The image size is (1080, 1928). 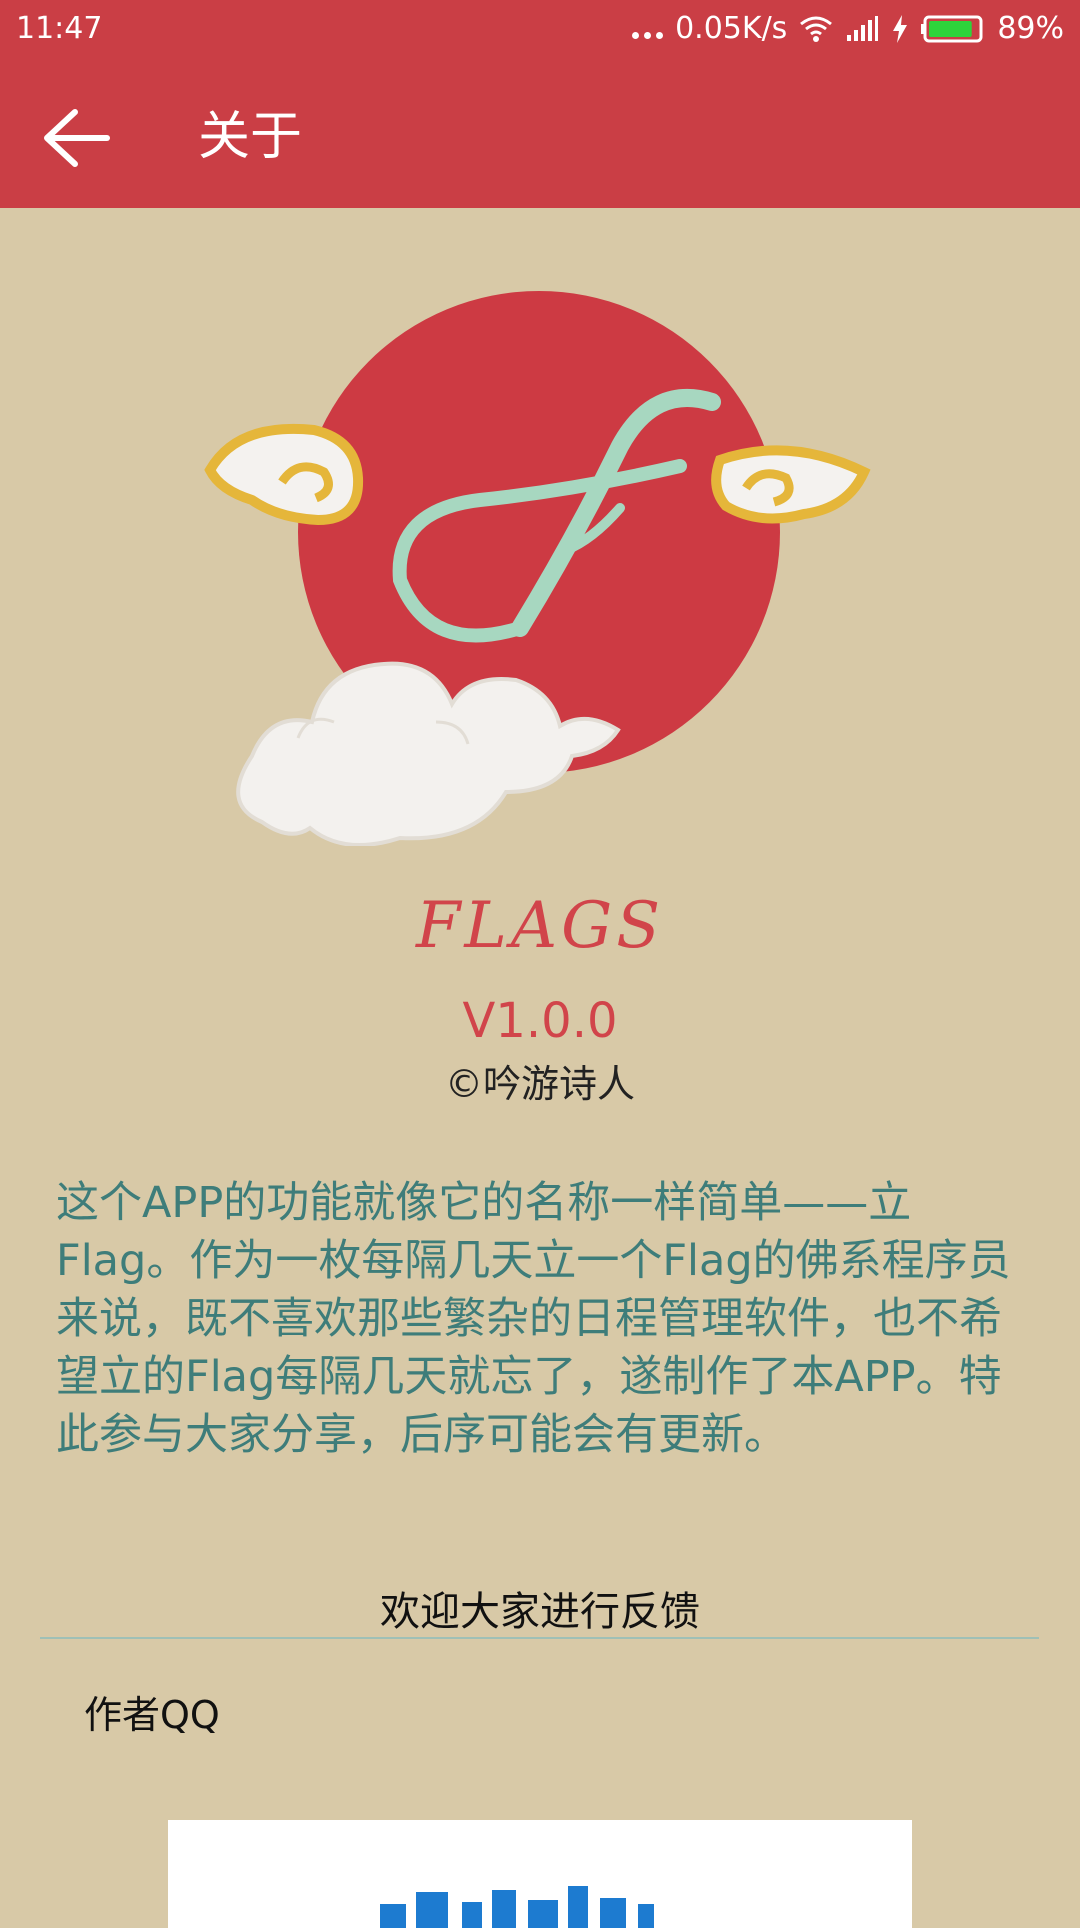 I want to click on network-speed: 0.05K/s, so click(x=731, y=28).